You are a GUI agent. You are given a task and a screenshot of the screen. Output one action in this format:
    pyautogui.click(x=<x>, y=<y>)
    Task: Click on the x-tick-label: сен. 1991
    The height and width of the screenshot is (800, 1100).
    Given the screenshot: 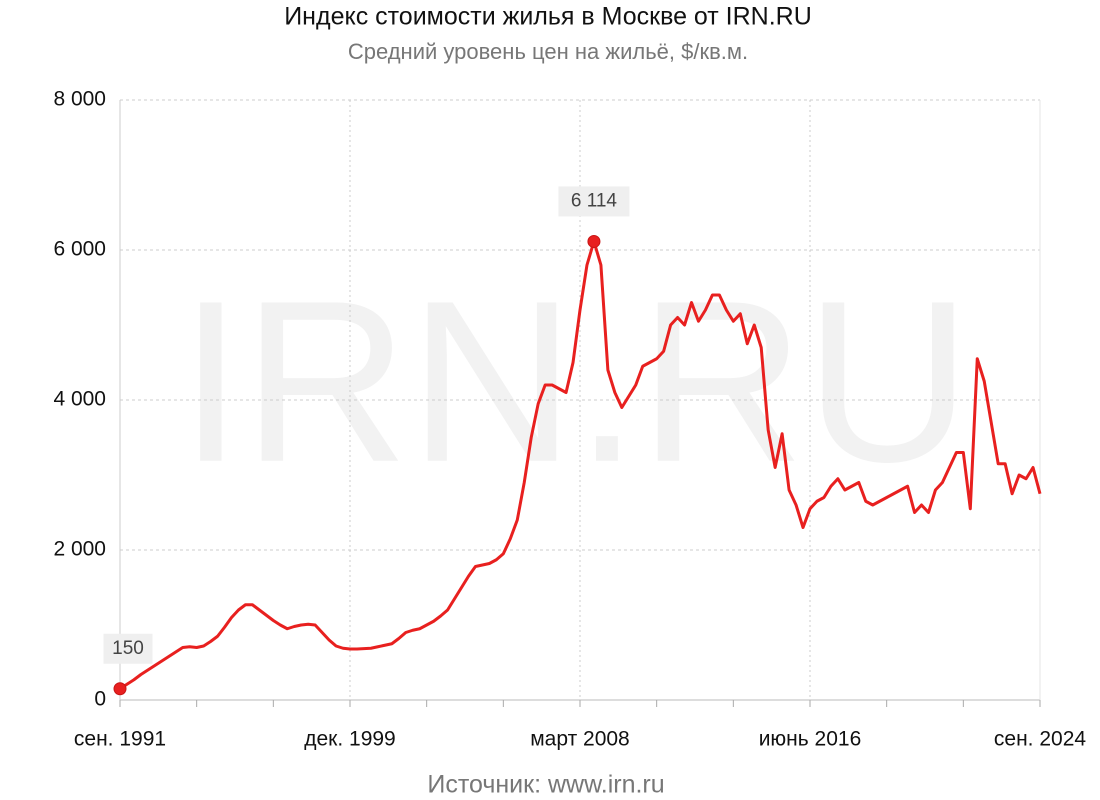 What is the action you would take?
    pyautogui.click(x=120, y=739)
    